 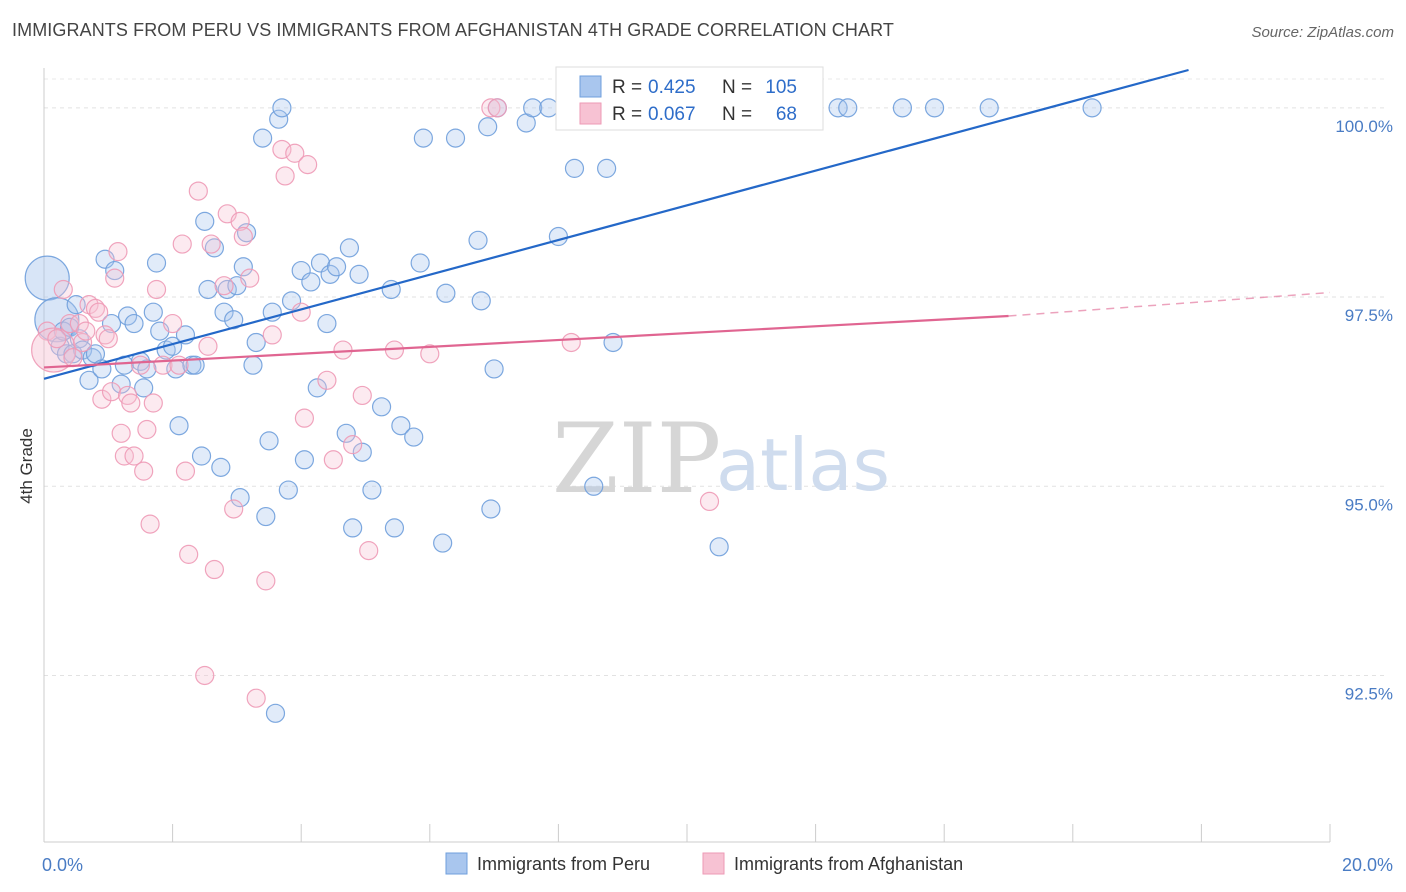 What do you see at coordinates (627, 87) in the screenshot?
I see `stats-r-label-0: R =` at bounding box center [627, 87].